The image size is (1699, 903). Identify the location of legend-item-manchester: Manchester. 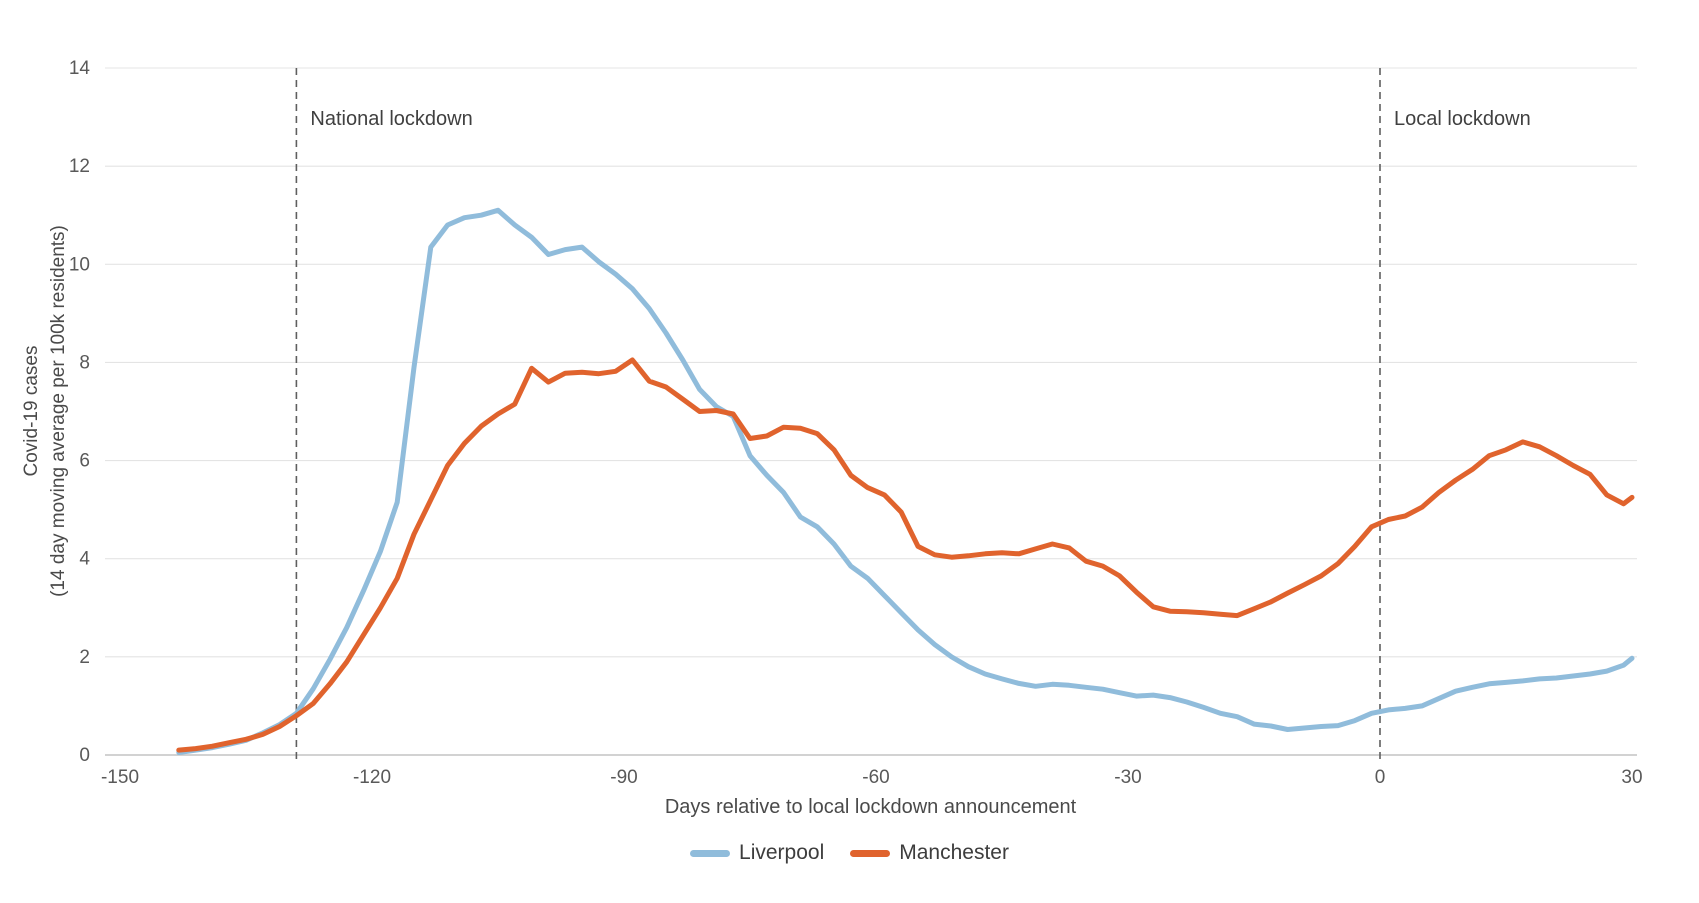
(929, 853).